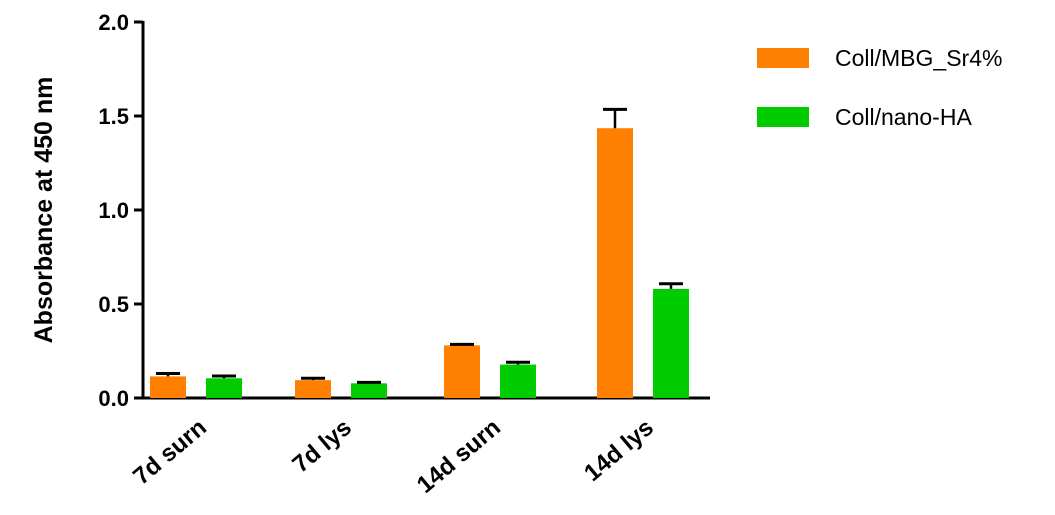 The width and height of the screenshot is (1055, 515). What do you see at coordinates (619, 450) in the screenshot?
I see `x-tick-label: 14d lys` at bounding box center [619, 450].